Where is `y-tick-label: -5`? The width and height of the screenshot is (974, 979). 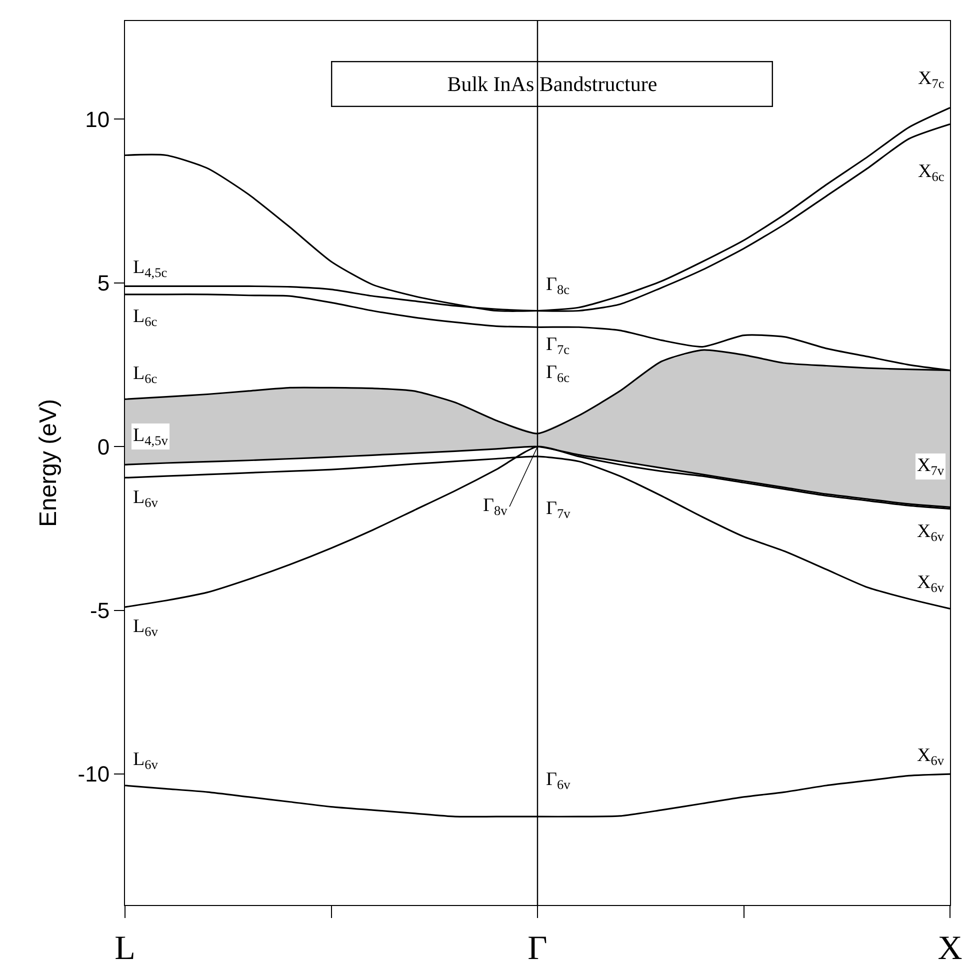
y-tick-label: -5 is located at coordinates (100, 611).